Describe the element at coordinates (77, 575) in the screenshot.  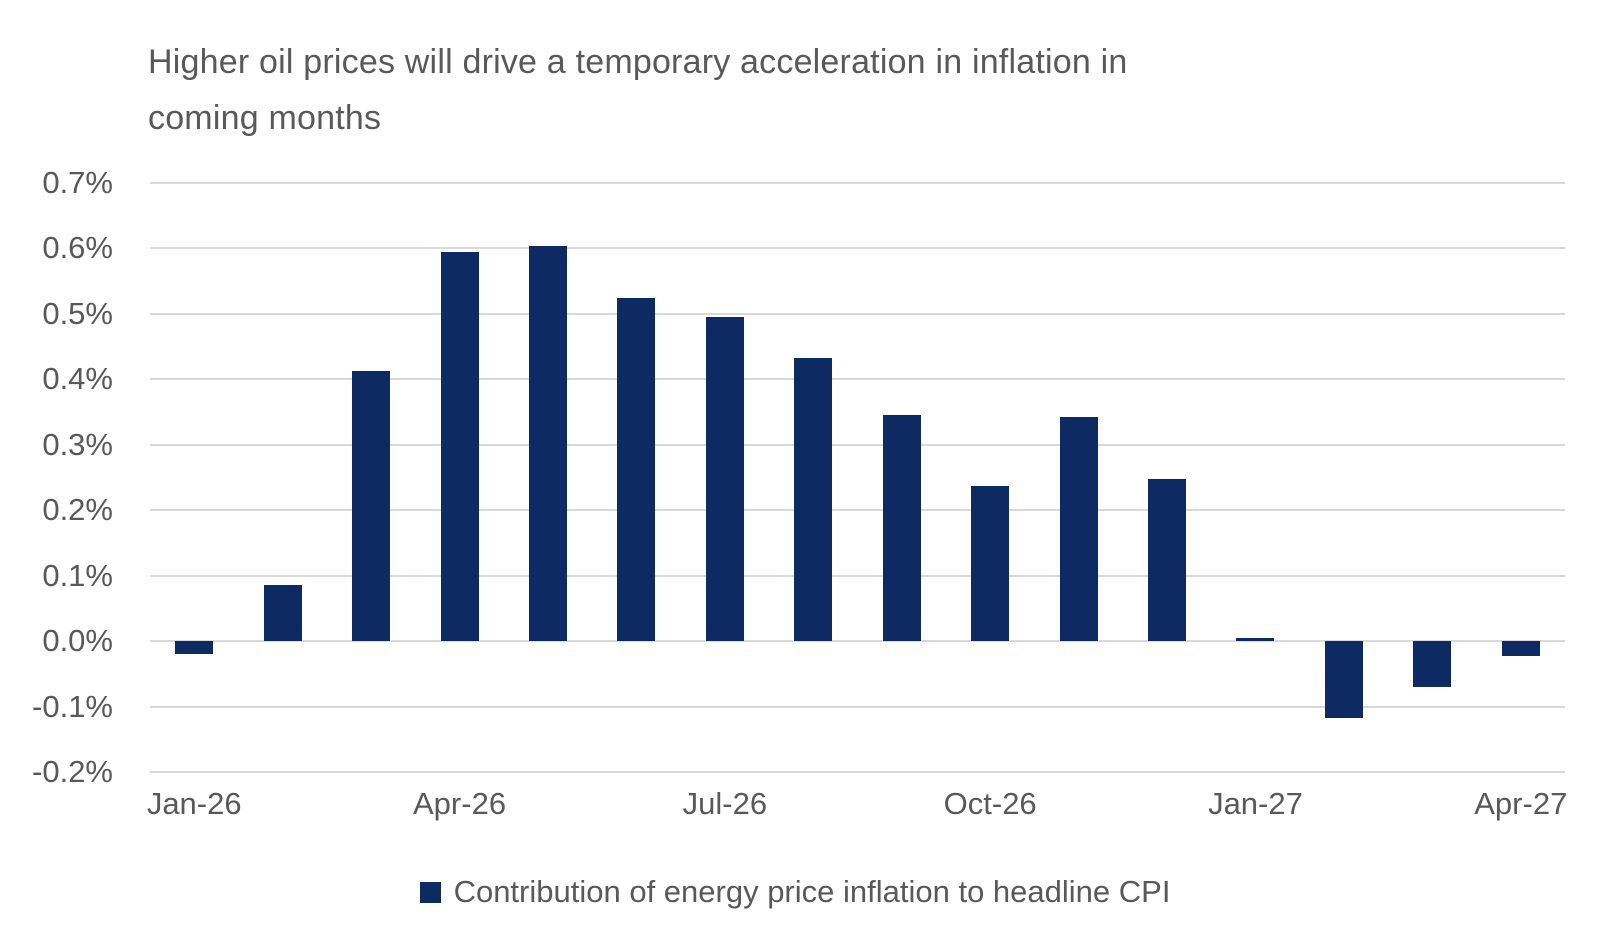
I see `y-axis-tick-label: 0.1%` at that location.